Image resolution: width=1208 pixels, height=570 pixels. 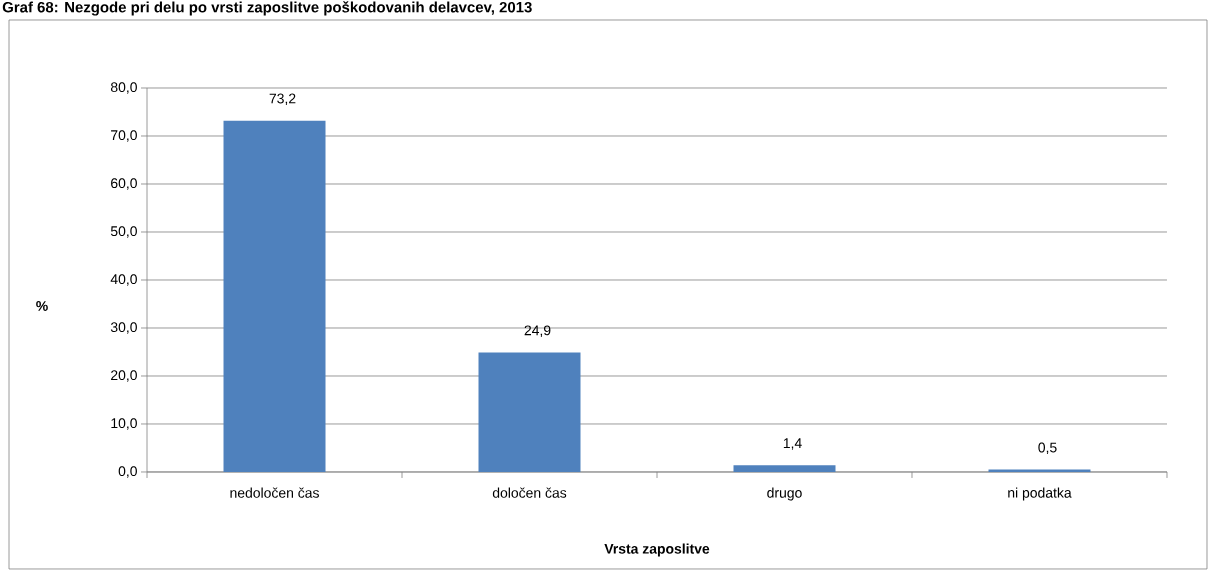 I want to click on y-tick-label: 0,0, so click(x=127, y=472).